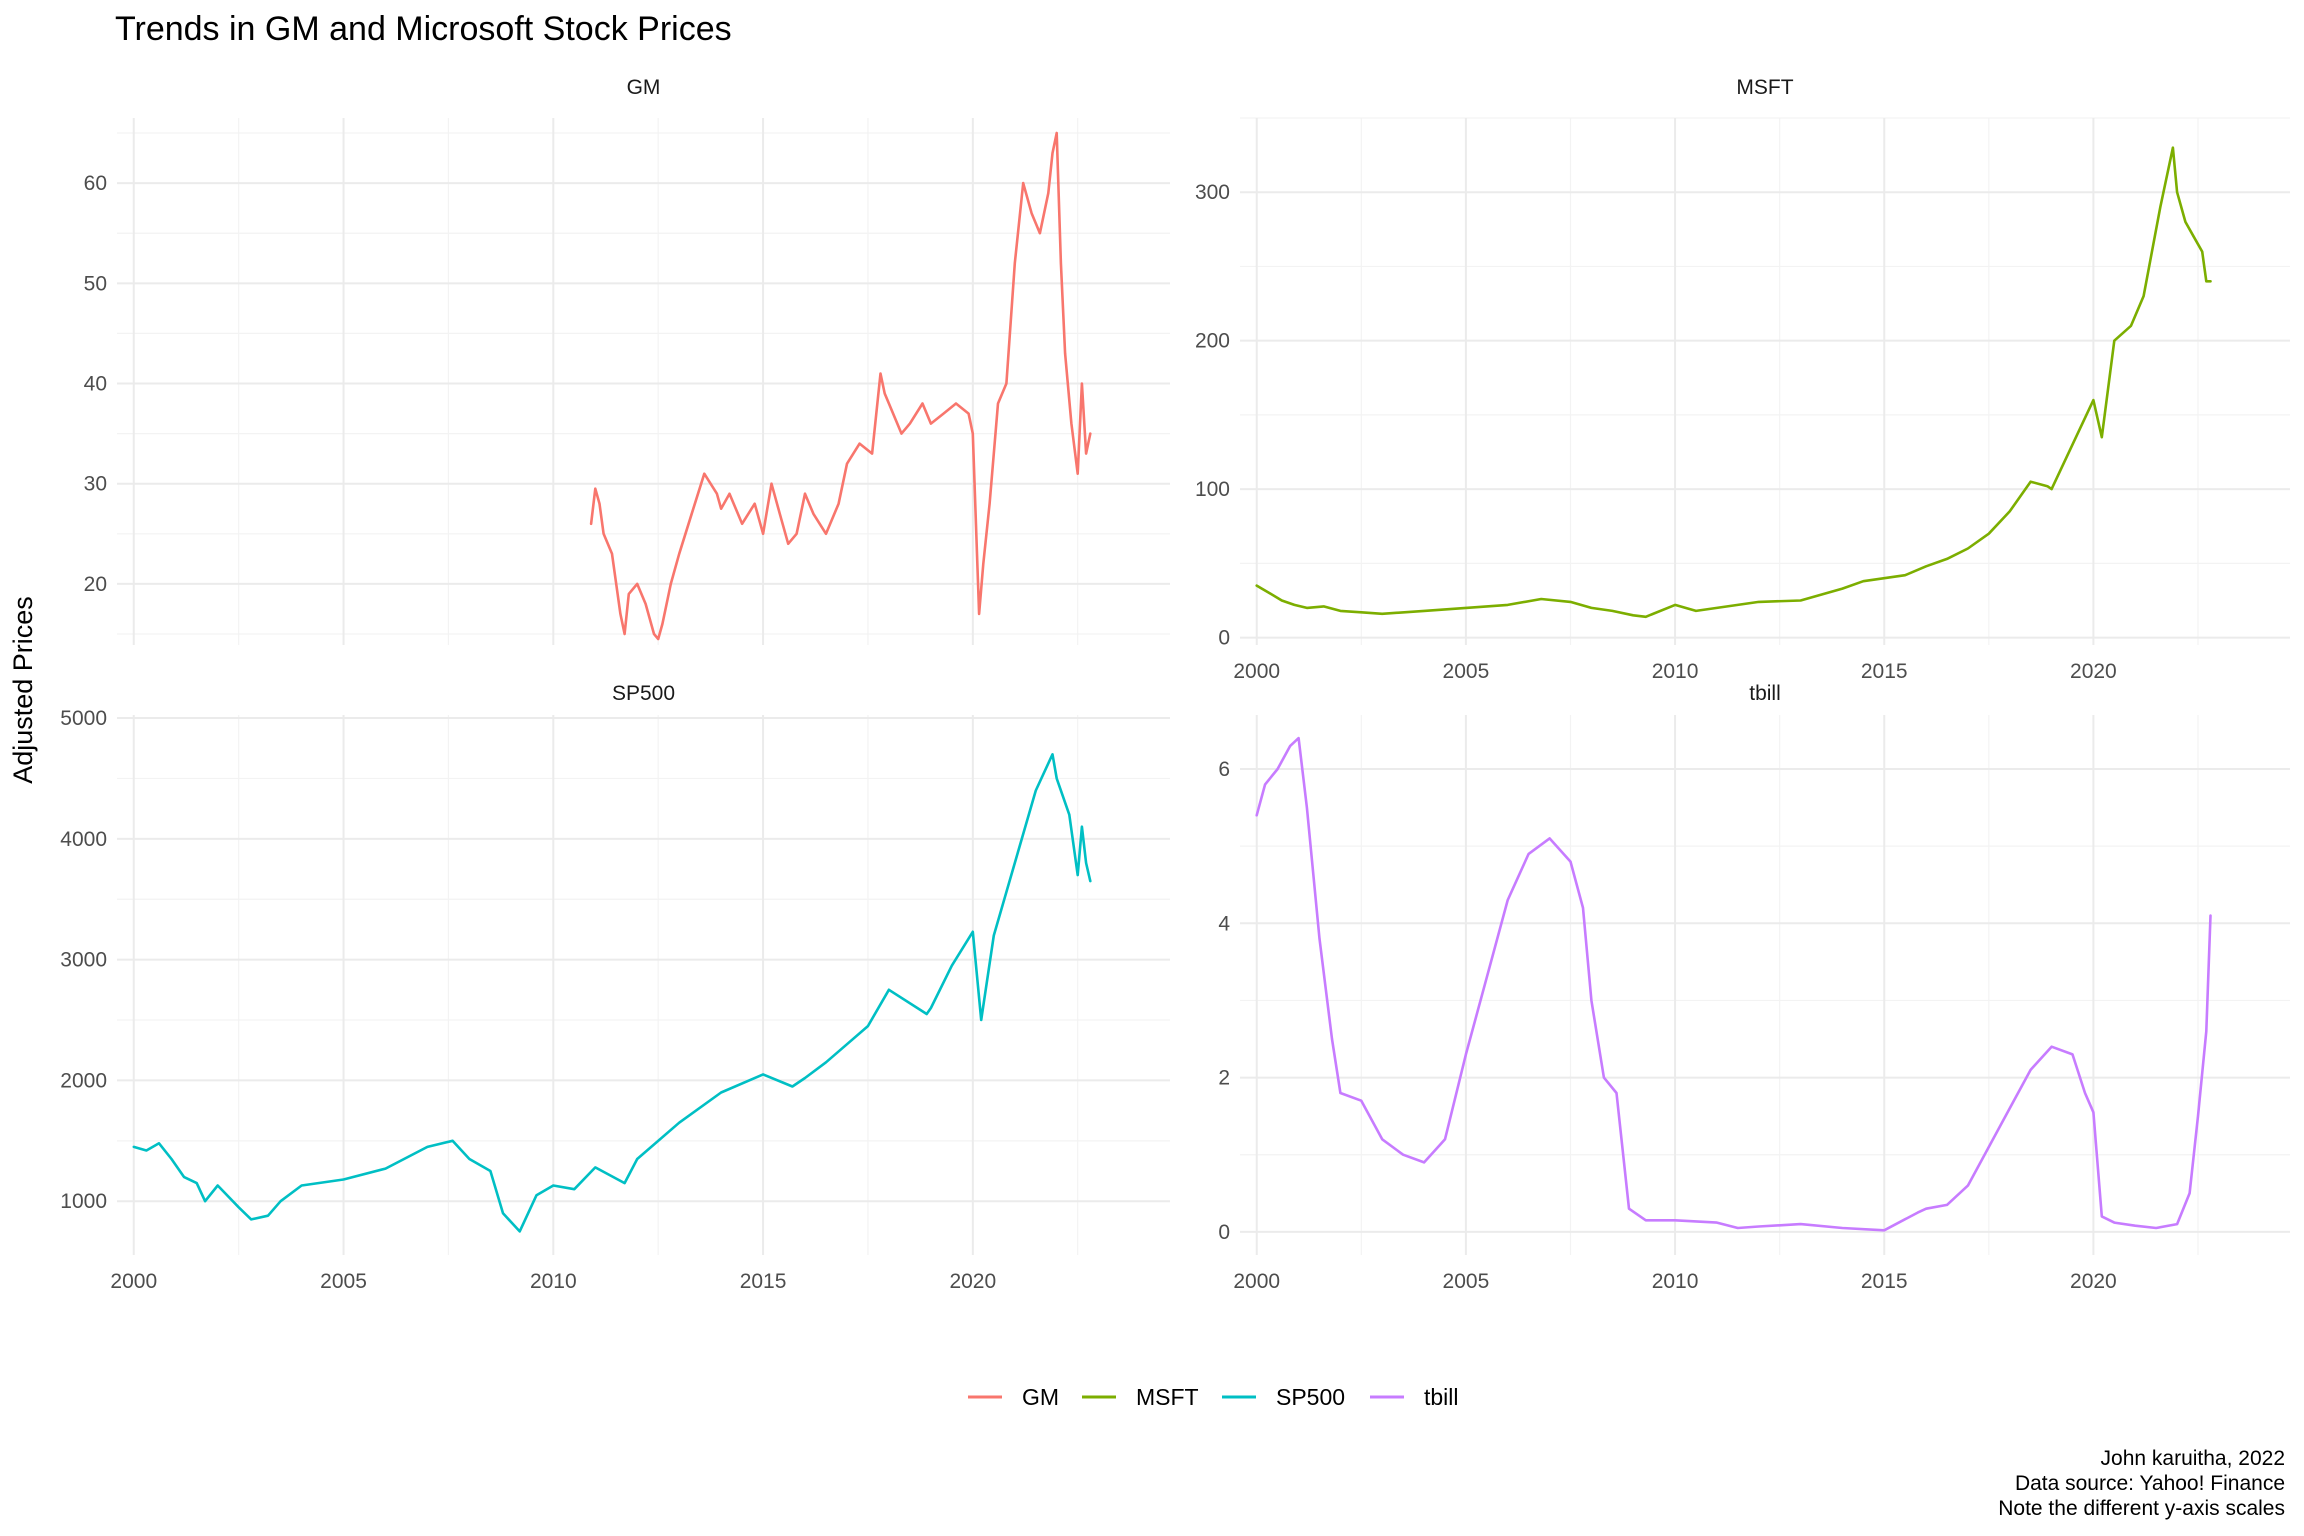 This screenshot has height=1536, width=2304. I want to click on y-tick-label: 2, so click(1224, 1078).